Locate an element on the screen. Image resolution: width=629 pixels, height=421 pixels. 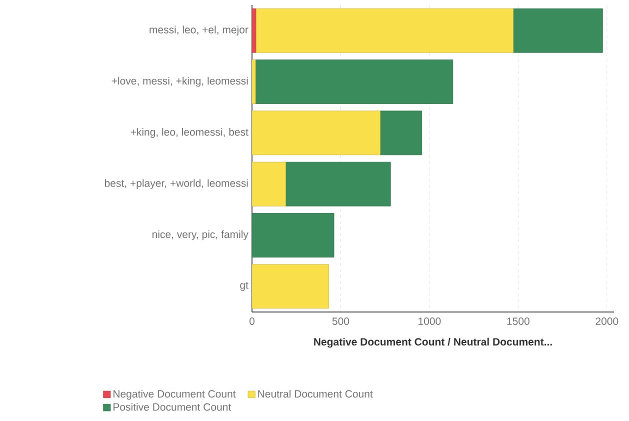
x-tick-label: 1500 is located at coordinates (518, 321).